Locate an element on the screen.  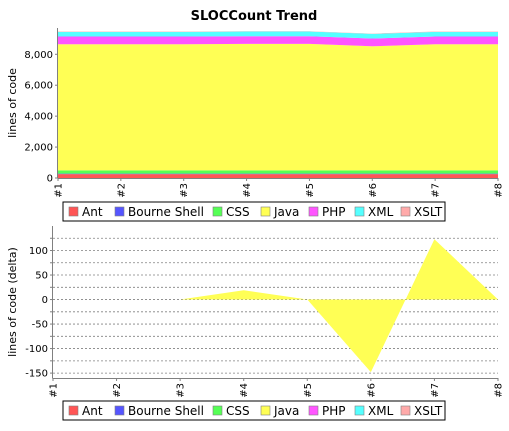
y-tick-label: 50 is located at coordinates (41, 276).